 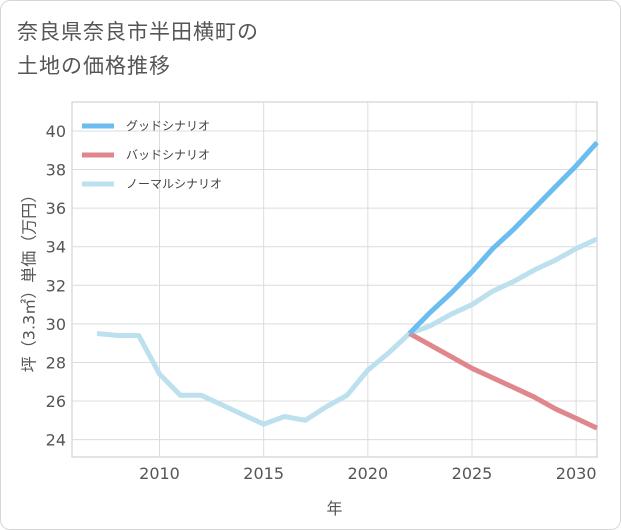 I want to click on y-tick-label: 36, so click(x=56, y=208).